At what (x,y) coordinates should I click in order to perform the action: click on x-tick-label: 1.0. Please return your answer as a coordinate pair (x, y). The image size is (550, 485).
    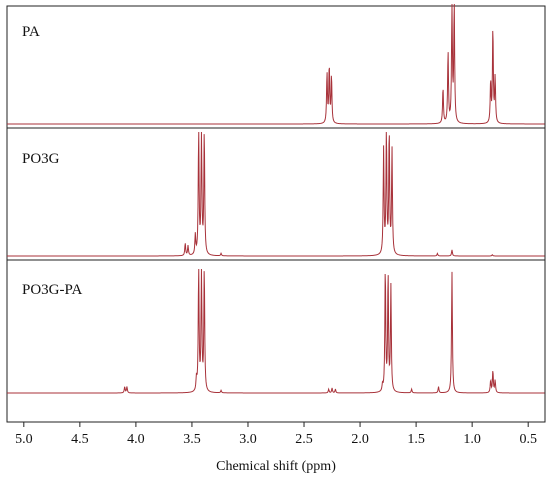
    Looking at the image, I should click on (472, 439).